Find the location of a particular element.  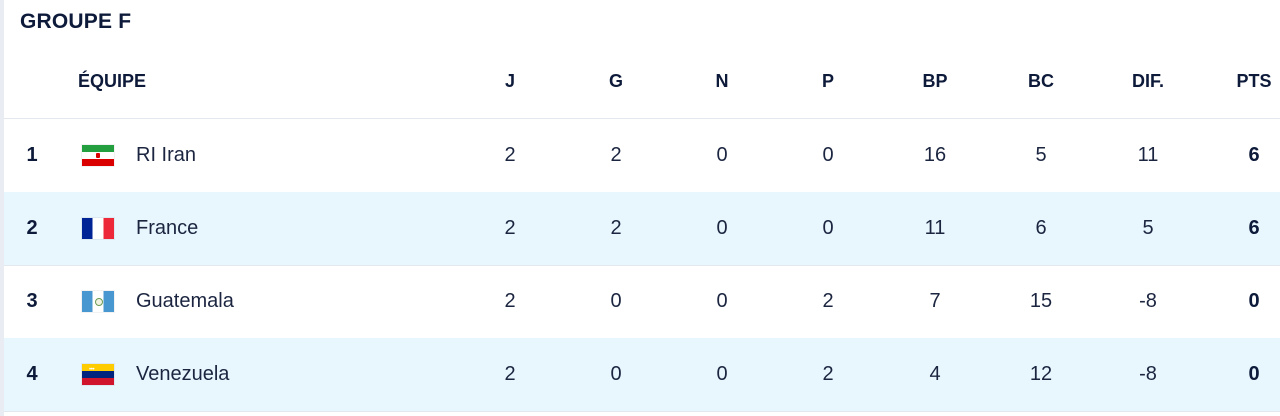

goals-against: 6 is located at coordinates (1041, 228).